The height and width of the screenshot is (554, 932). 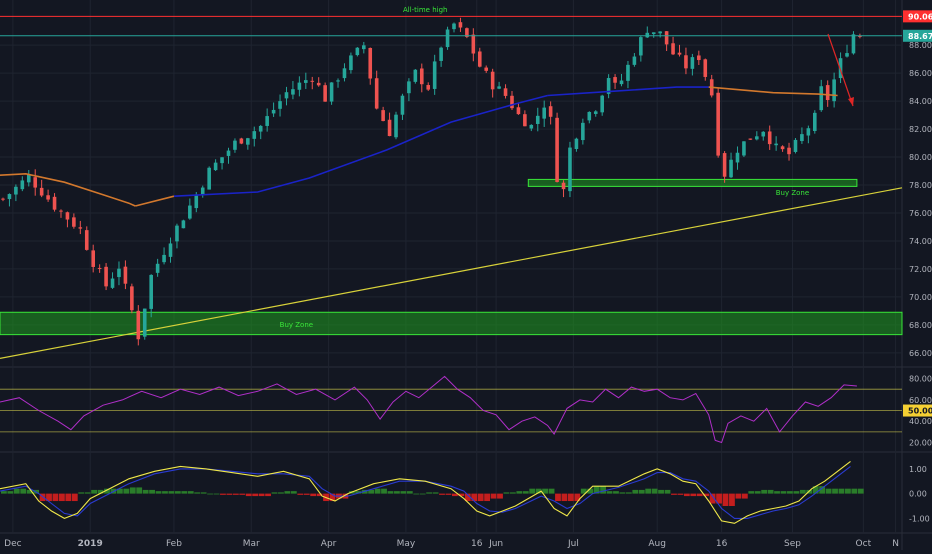 What do you see at coordinates (920, 213) in the screenshot?
I see `y-tick-label: 76.00` at bounding box center [920, 213].